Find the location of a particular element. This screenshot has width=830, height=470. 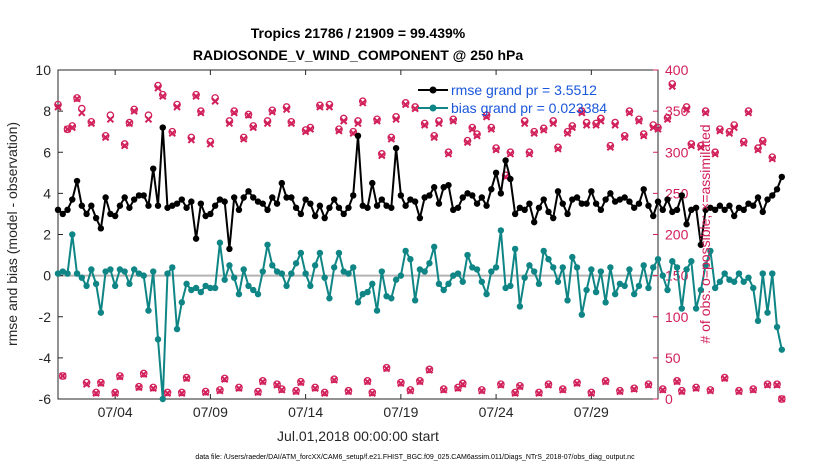

right-y-tick-label: 100 is located at coordinates (677, 317).